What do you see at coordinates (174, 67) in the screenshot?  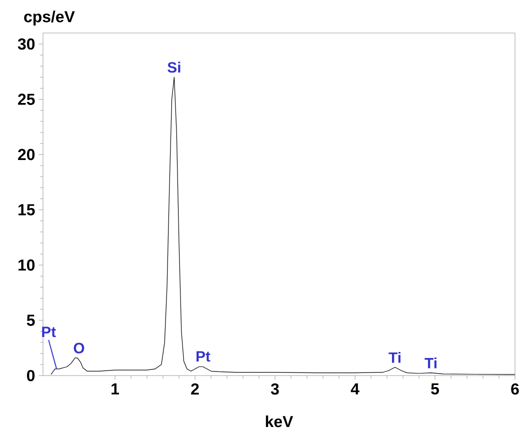 I see `annotation: Si` at bounding box center [174, 67].